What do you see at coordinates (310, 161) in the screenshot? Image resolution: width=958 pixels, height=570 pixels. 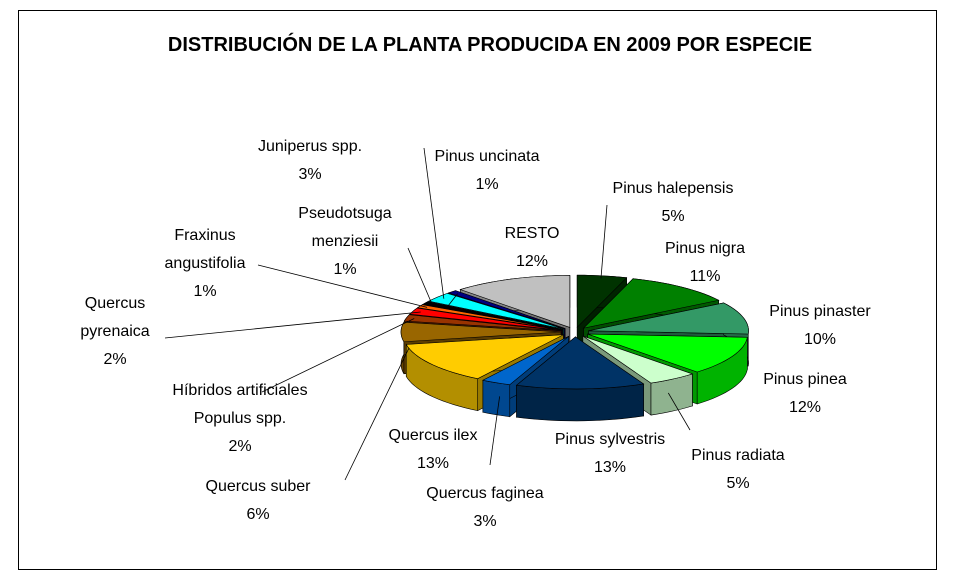 I see `slice-label: Juniperus spp. 3%` at bounding box center [310, 161].